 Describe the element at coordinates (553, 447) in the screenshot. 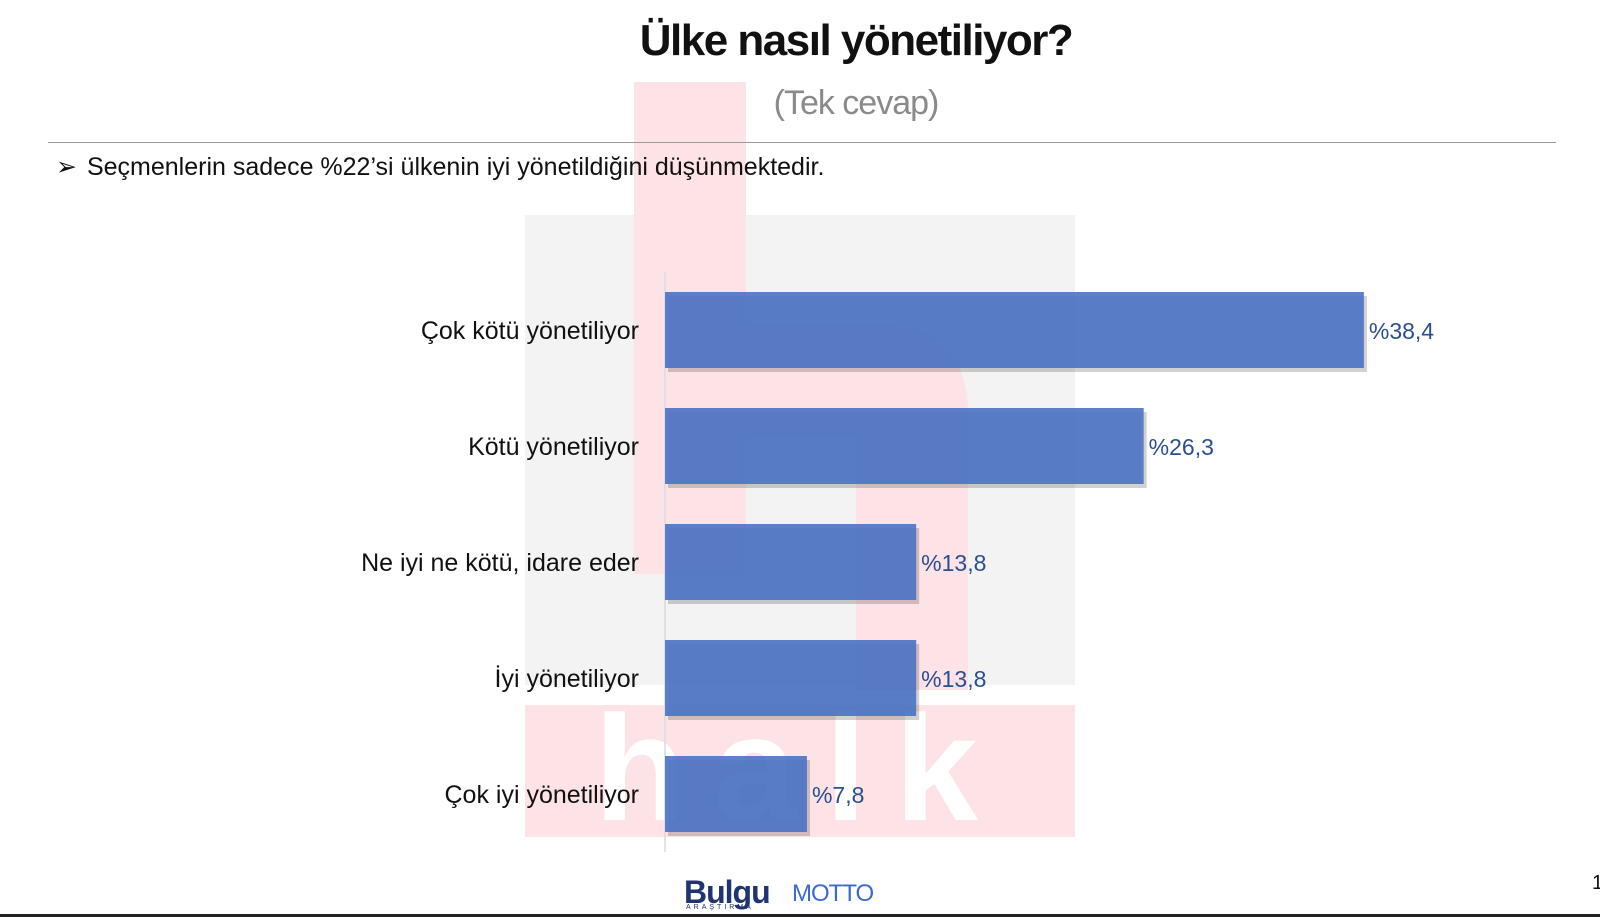

I see `category-label: Kötü yönetiliyor` at that location.